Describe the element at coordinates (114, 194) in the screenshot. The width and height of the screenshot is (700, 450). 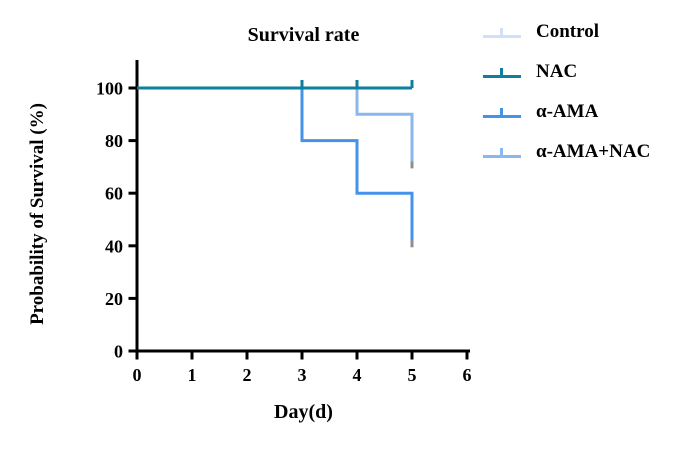
I see `y-tick-label: 60` at that location.